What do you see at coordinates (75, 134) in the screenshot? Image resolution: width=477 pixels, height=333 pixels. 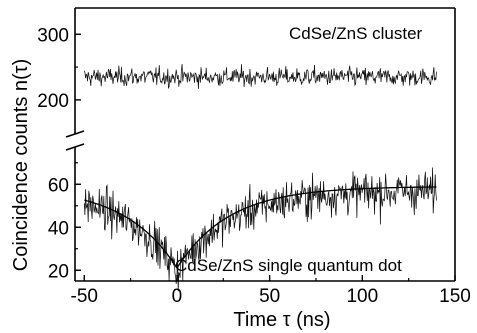 I see `axis-break-mark-top` at bounding box center [75, 134].